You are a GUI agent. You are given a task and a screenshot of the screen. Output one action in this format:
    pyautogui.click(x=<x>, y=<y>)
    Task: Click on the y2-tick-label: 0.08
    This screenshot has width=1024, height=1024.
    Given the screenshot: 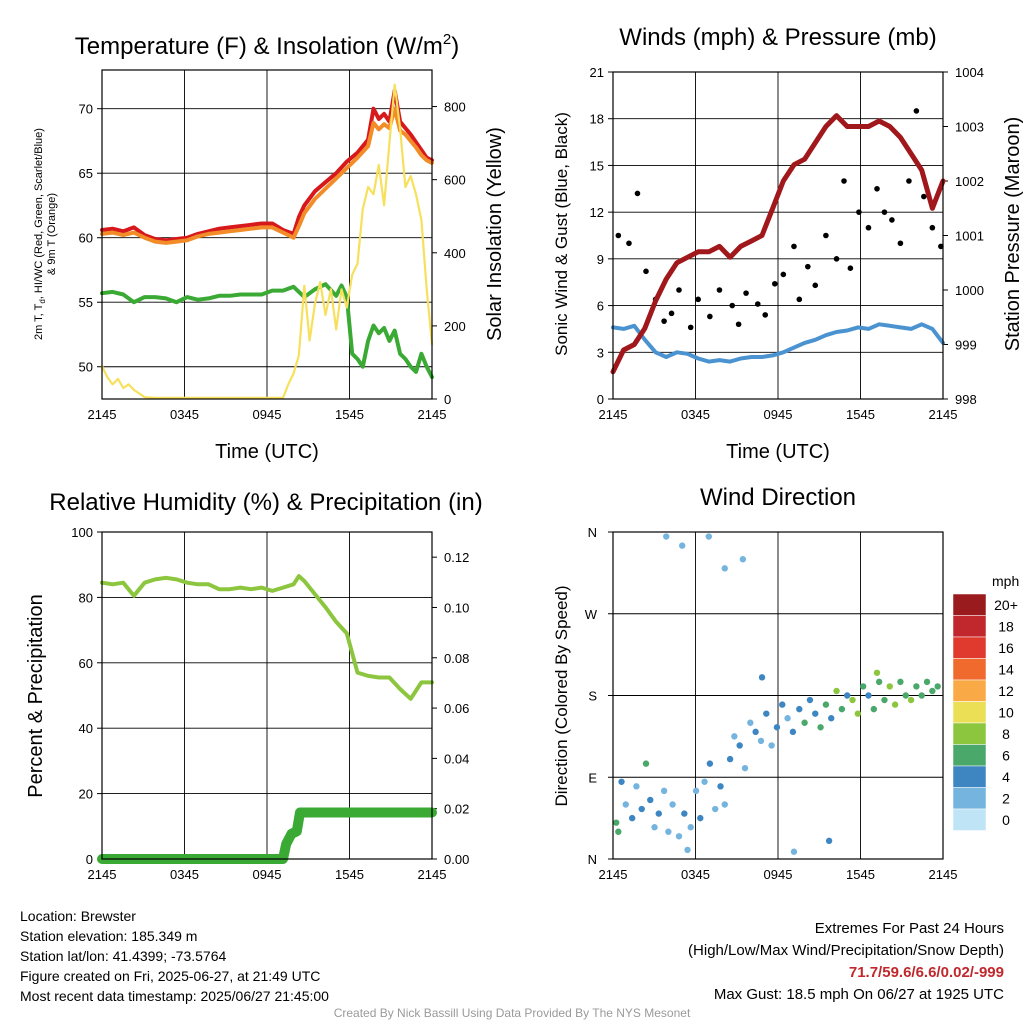 What is the action you would take?
    pyautogui.click(x=456, y=658)
    